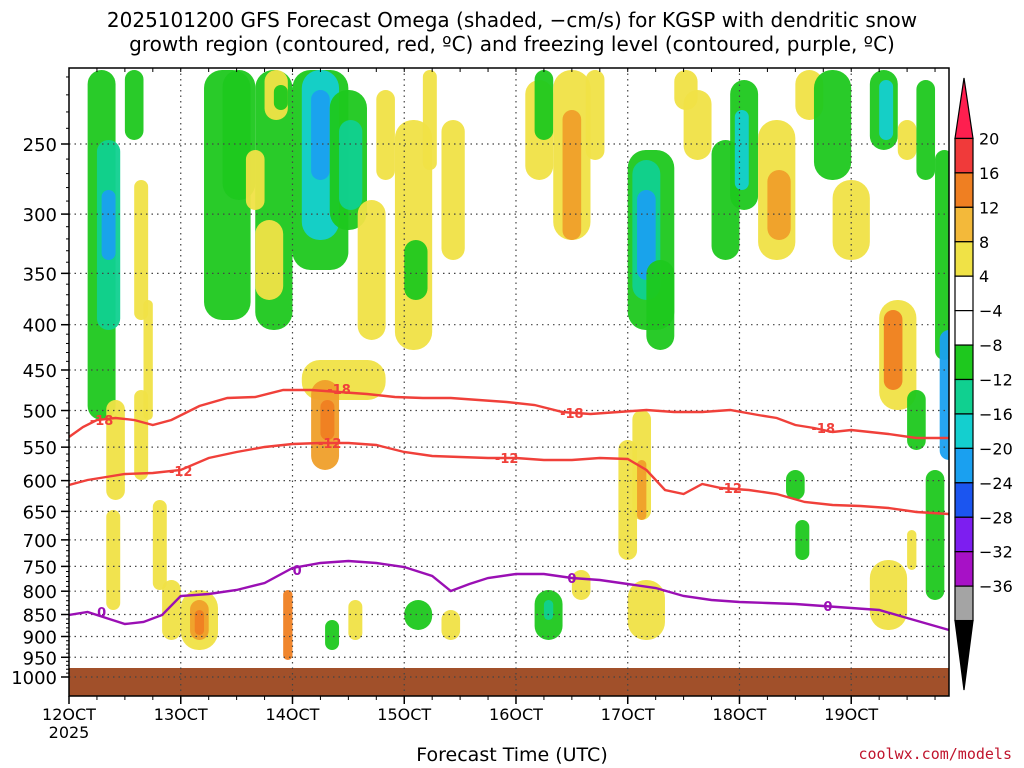 This screenshot has width=1024, height=768. I want to click on y-tick-label-700: 700, so click(40, 541).